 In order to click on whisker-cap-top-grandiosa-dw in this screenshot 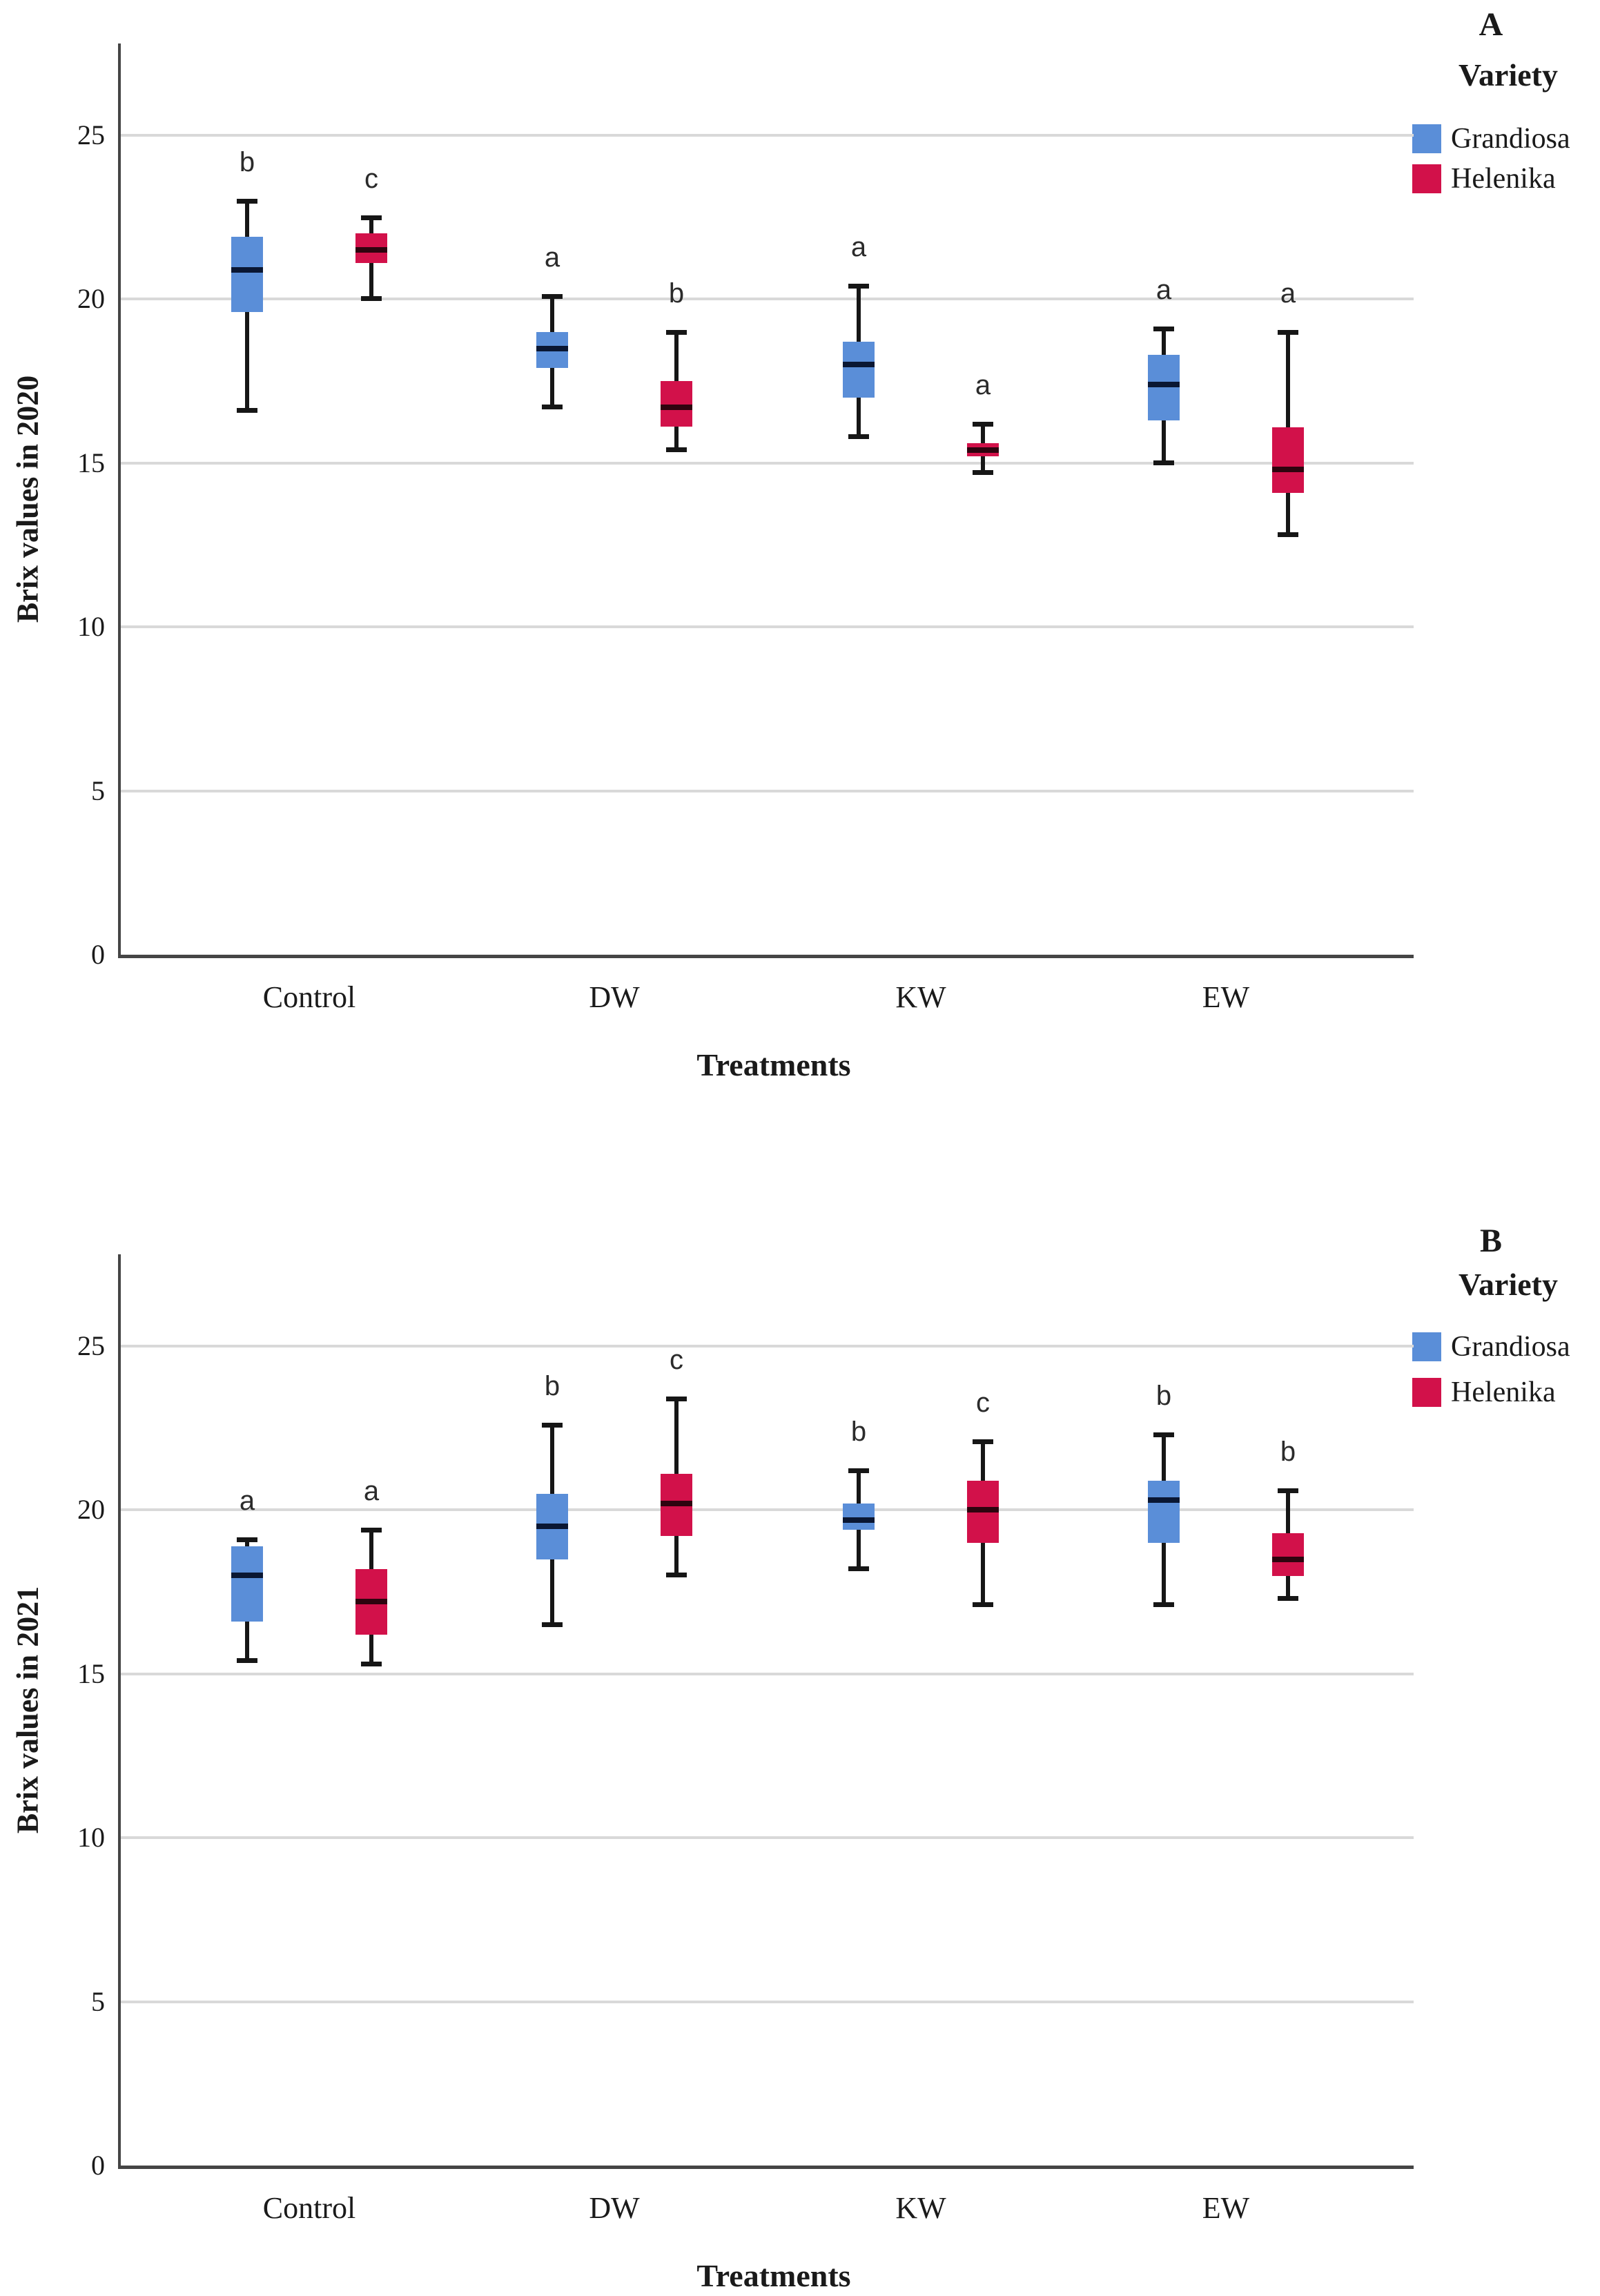, I will do `click(553, 1425)`.